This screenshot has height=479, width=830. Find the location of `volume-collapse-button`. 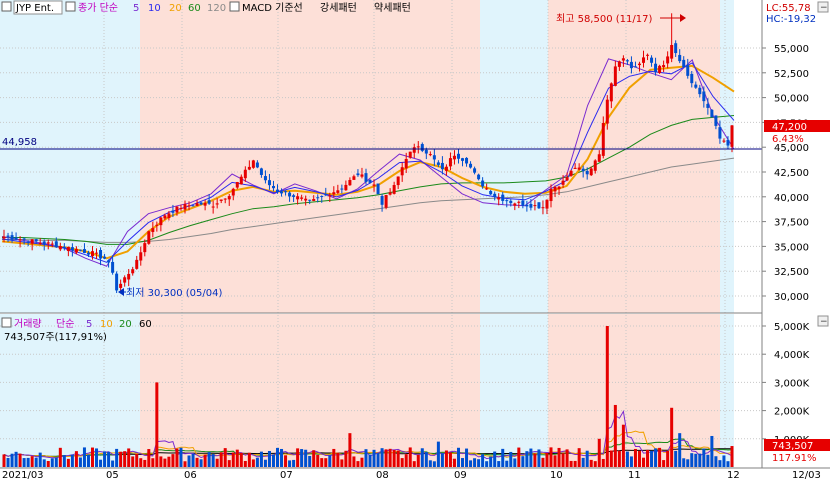

volume-collapse-button is located at coordinates (823, 321).